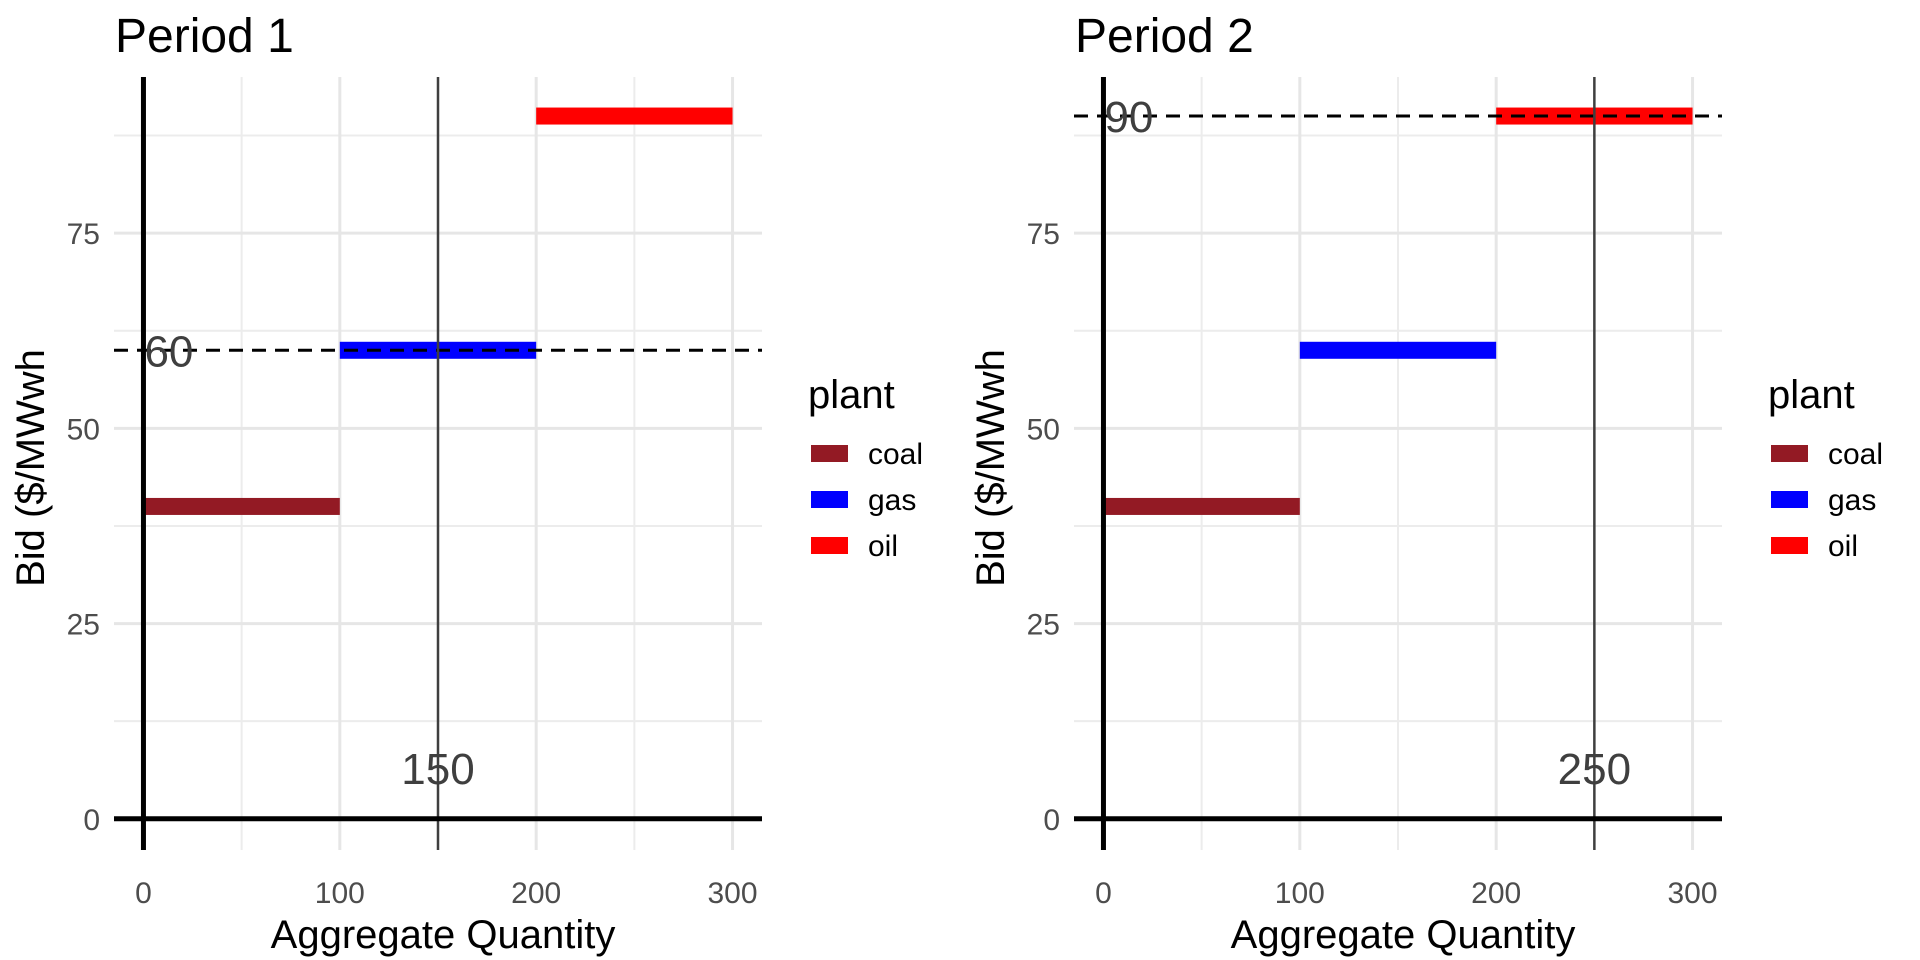  Describe the element at coordinates (1398, 350) in the screenshot. I see `bid-segment-gas` at that location.